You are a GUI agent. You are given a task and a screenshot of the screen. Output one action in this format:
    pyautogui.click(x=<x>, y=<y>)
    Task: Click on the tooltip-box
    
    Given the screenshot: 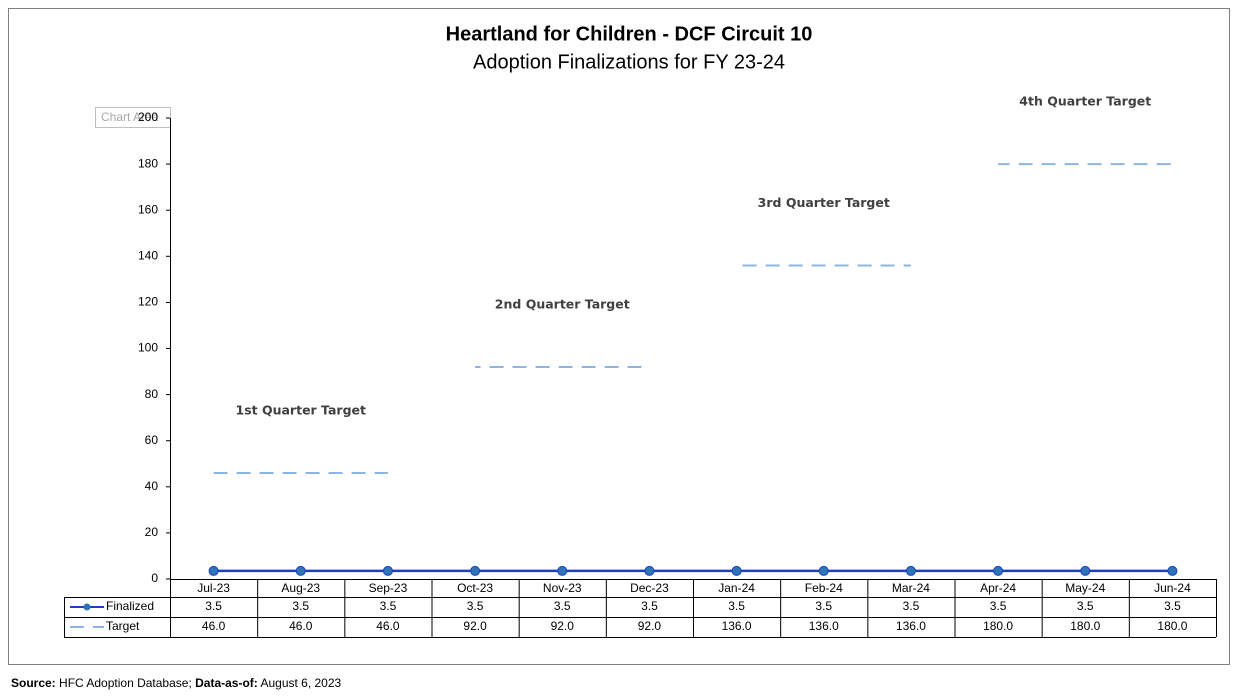 What is the action you would take?
    pyautogui.click(x=133, y=117)
    